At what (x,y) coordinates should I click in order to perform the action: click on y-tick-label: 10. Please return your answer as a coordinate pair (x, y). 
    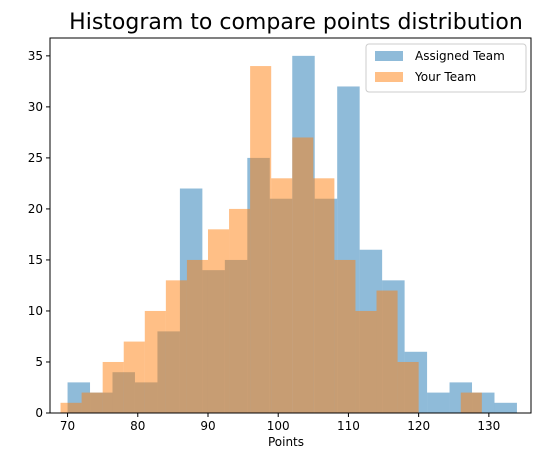
    Looking at the image, I should click on (35, 311).